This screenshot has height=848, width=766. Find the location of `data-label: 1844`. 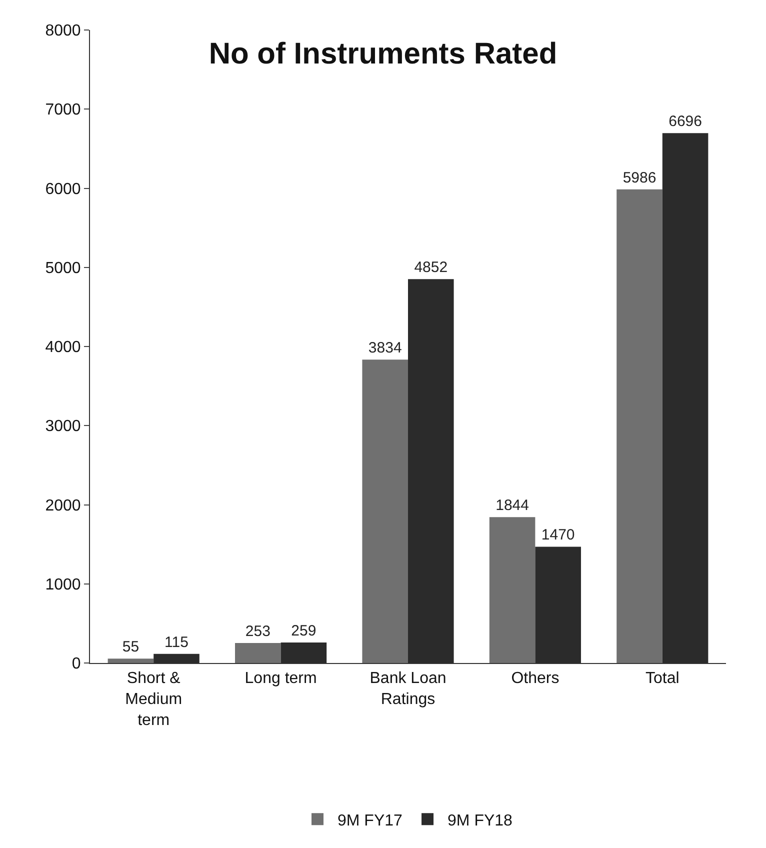

data-label: 1844 is located at coordinates (512, 505).